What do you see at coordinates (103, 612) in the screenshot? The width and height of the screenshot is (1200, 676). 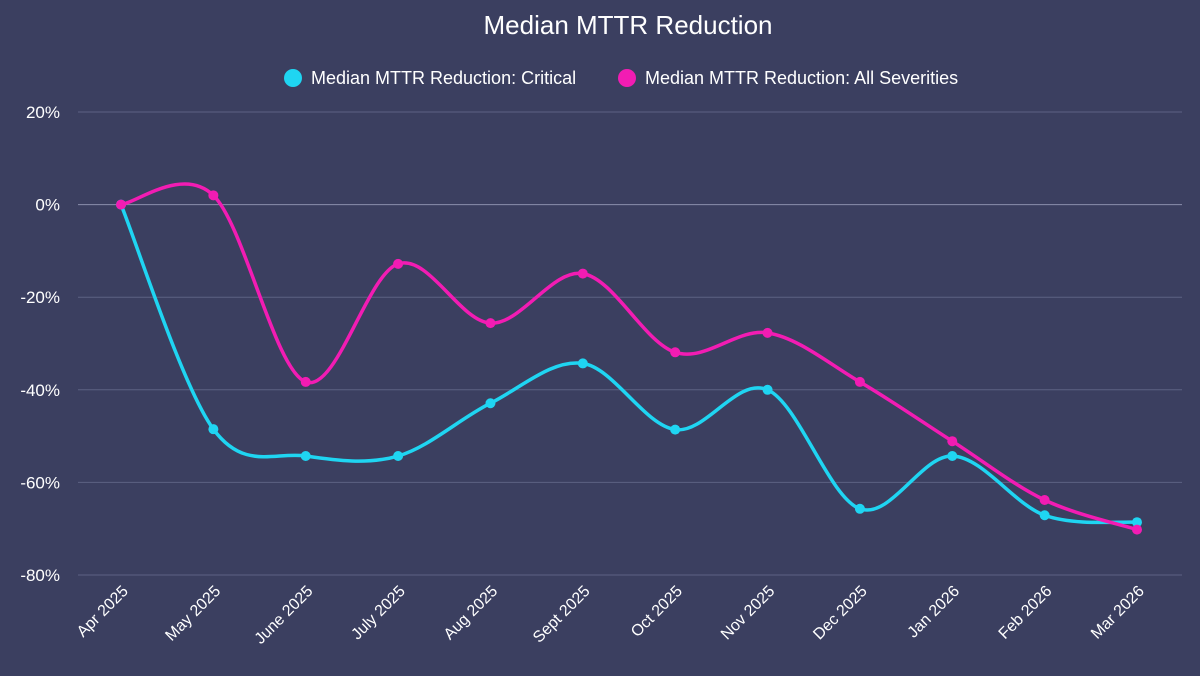 I see `x-tick-label: Apr 2025` at bounding box center [103, 612].